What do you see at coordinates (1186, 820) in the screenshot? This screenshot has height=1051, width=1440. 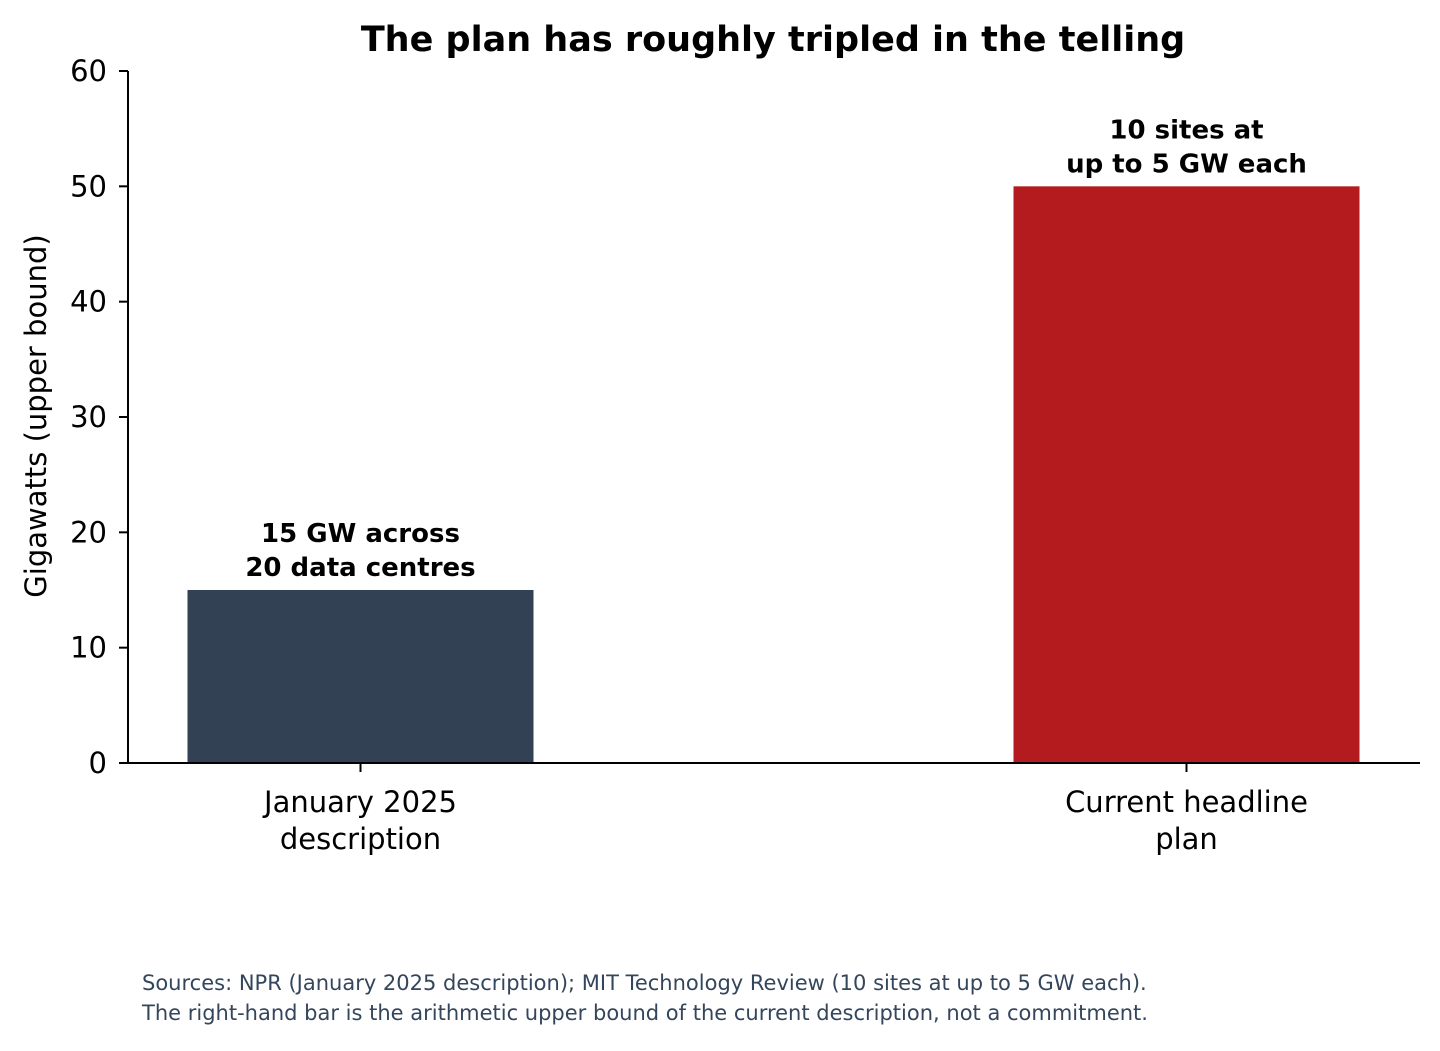 I see `x-tick-label: Current headline plan` at bounding box center [1186, 820].